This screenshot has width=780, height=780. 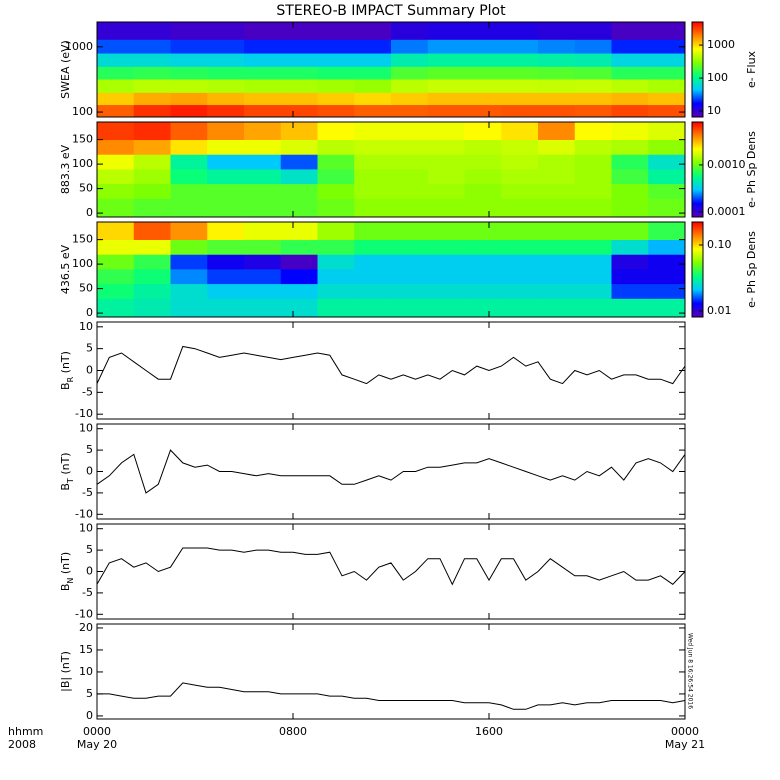 What do you see at coordinates (70, 481) in the screenshot?
I see `y-axis-label-part: T` at bounding box center [70, 481].